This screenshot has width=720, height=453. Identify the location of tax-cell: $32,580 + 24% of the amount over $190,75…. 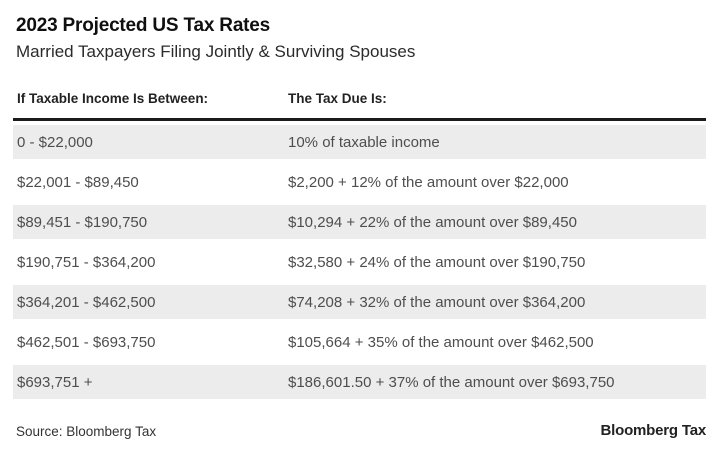
(437, 262).